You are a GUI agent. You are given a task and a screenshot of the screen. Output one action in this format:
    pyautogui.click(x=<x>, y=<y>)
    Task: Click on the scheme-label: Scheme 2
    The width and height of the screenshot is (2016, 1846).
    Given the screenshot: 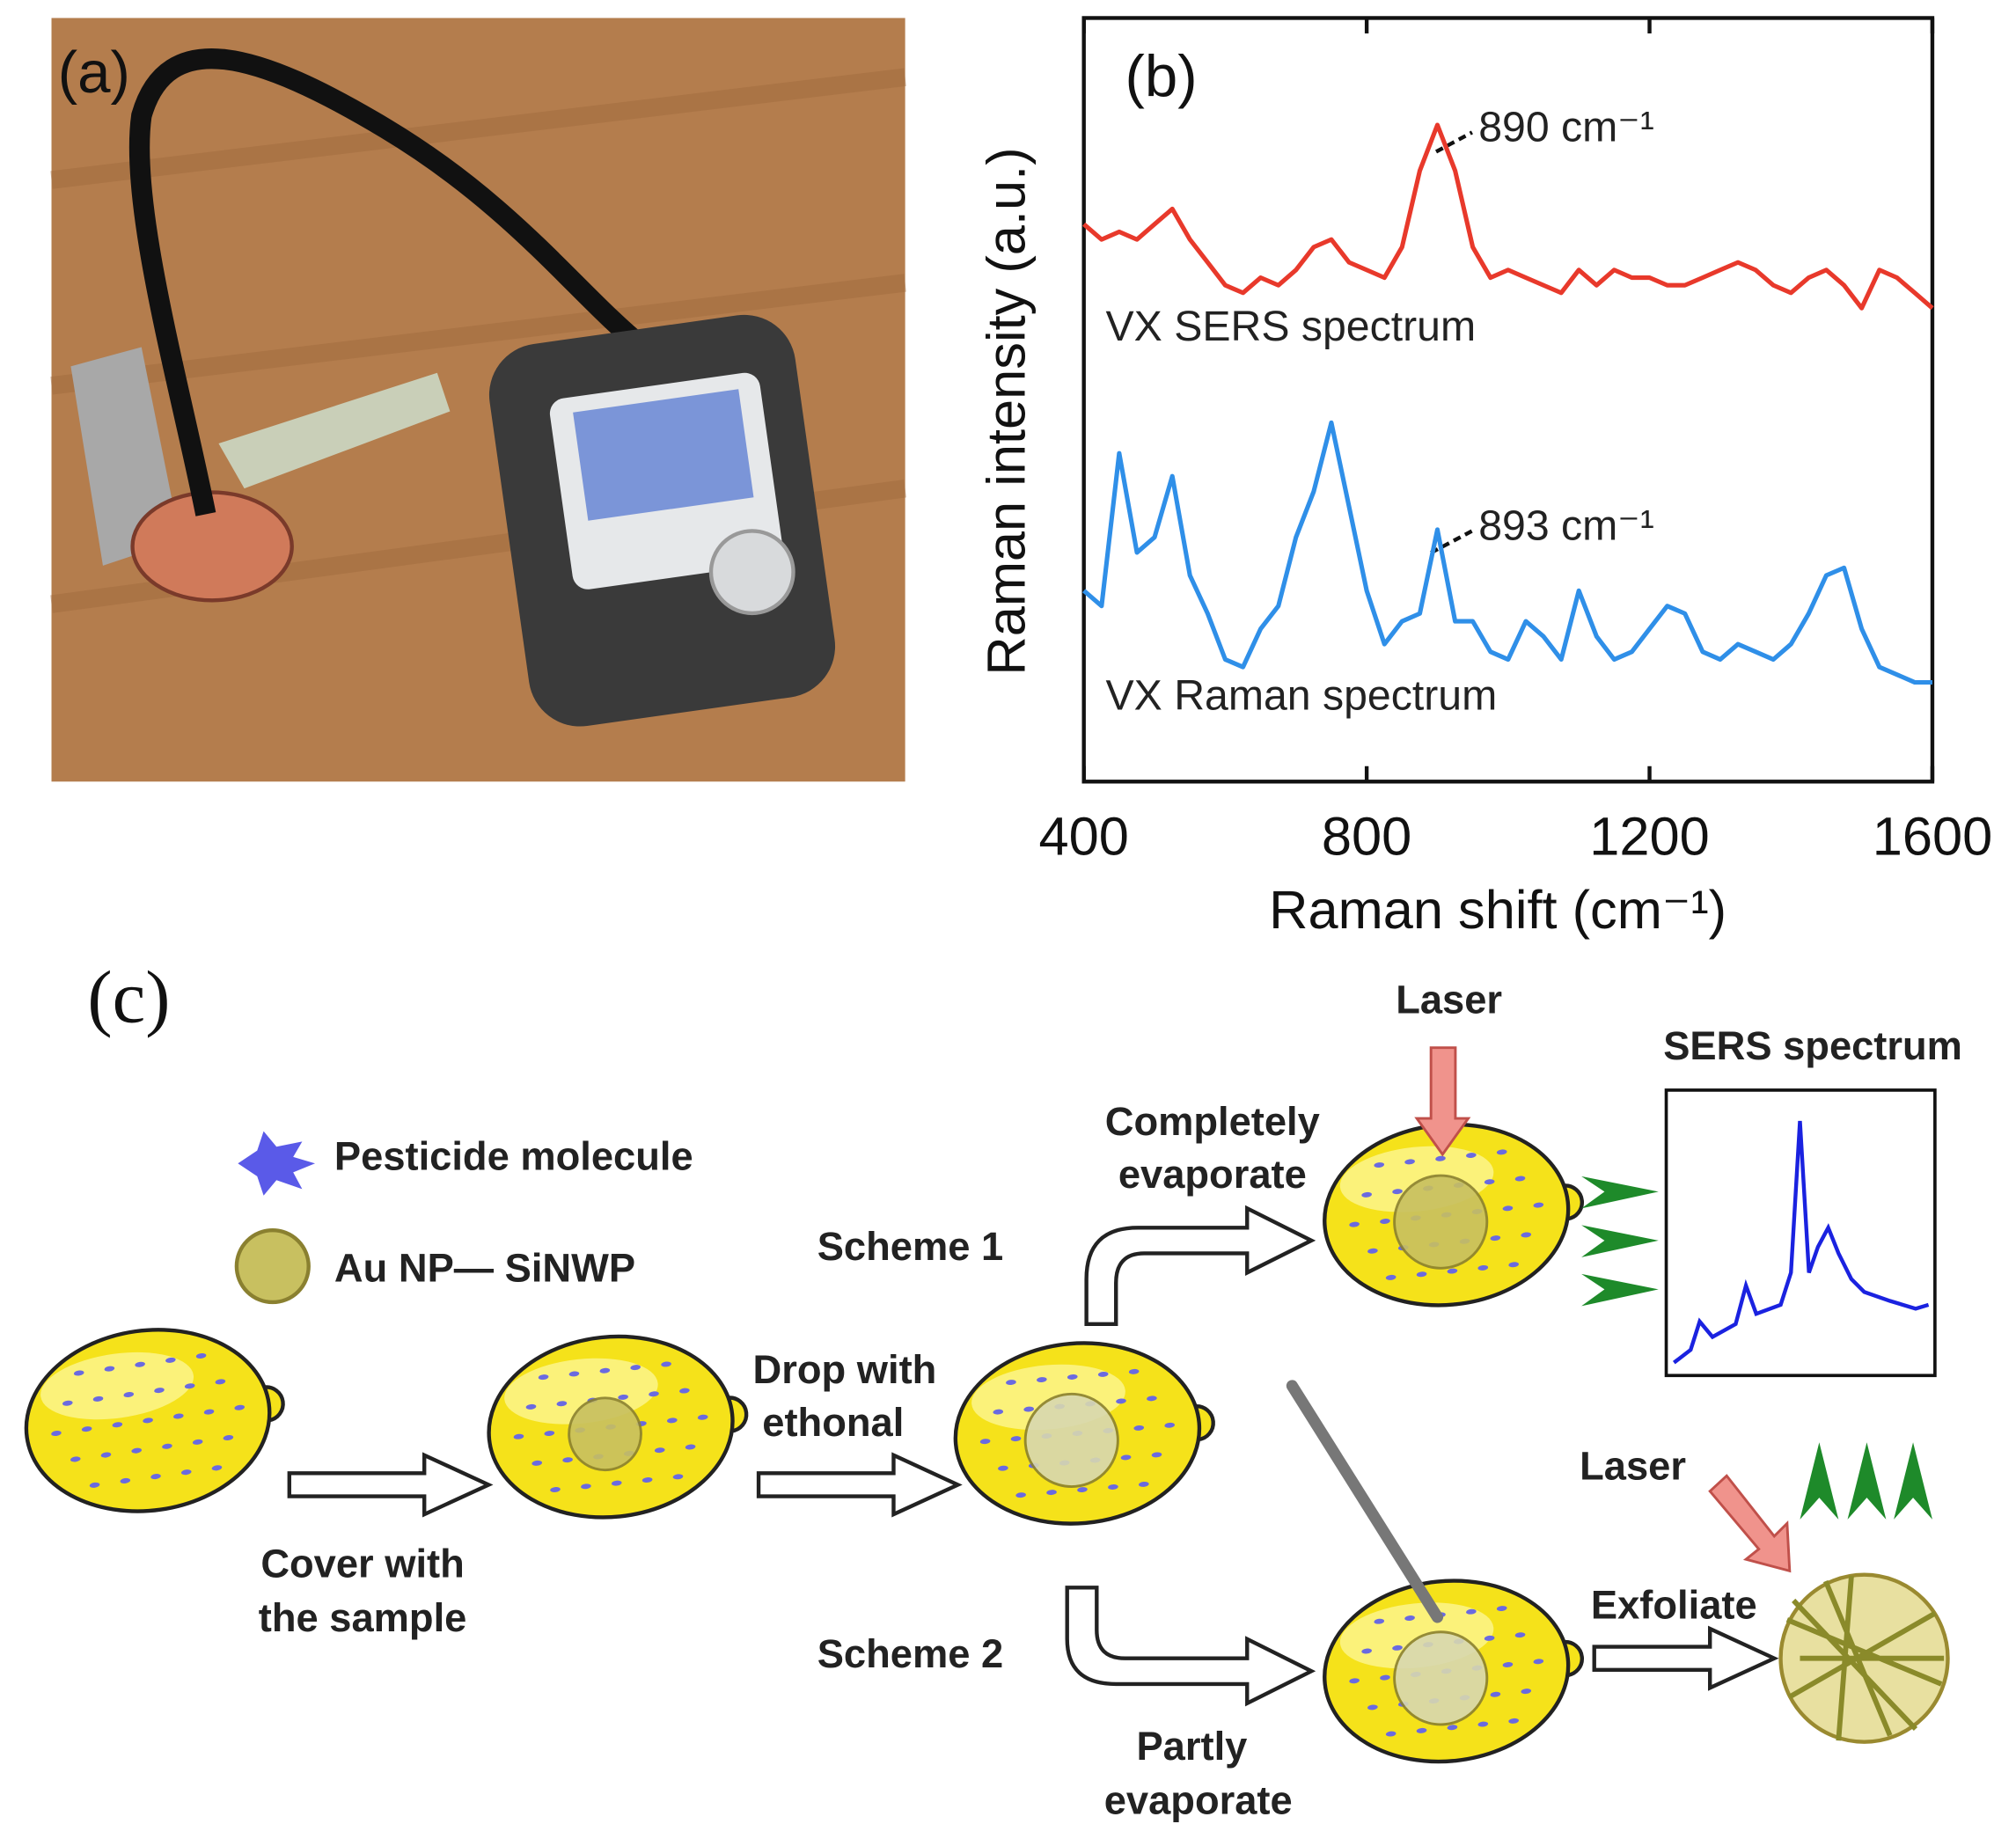 What is the action you would take?
    pyautogui.click(x=910, y=1653)
    